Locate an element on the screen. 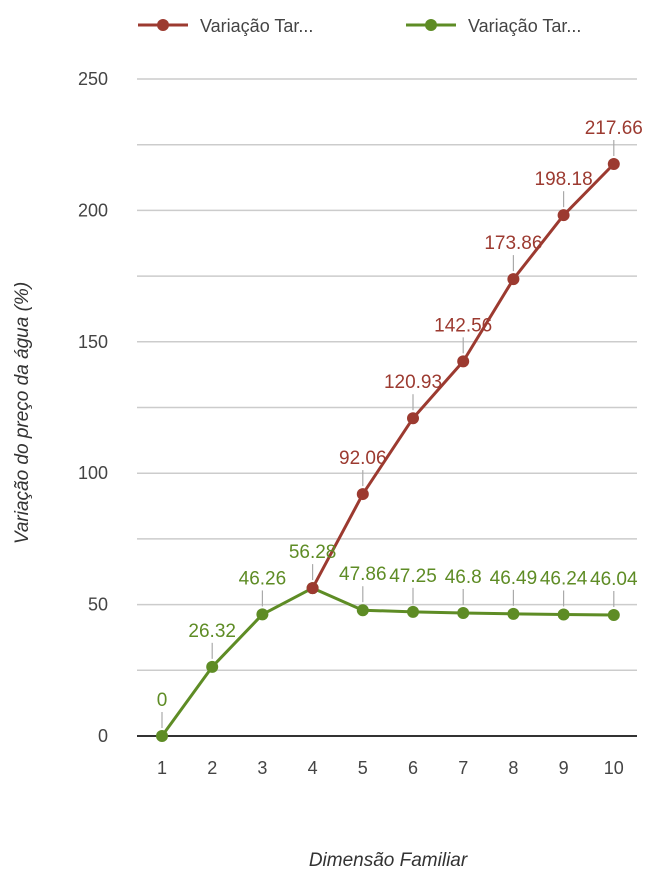 The height and width of the screenshot is (870, 657). x-tick-label: 8 is located at coordinates (513, 768).